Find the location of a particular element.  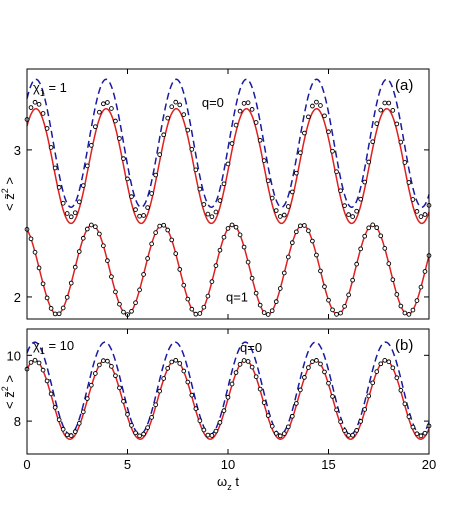

y-tick-label: 3 is located at coordinates (17, 150).